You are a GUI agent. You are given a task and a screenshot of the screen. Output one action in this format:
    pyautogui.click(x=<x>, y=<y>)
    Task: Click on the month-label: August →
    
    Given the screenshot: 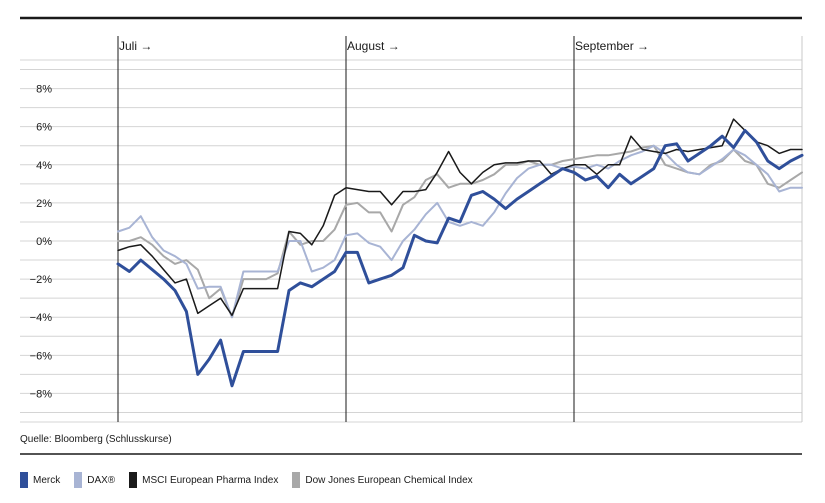 What is the action you would take?
    pyautogui.click(x=373, y=46)
    